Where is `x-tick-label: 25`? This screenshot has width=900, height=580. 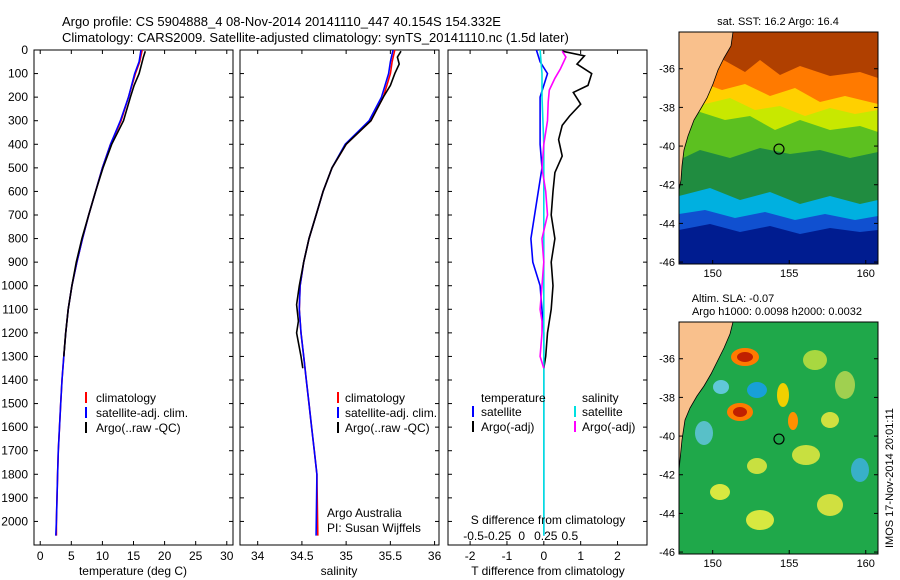 x-tick-label: 25 is located at coordinates (196, 556).